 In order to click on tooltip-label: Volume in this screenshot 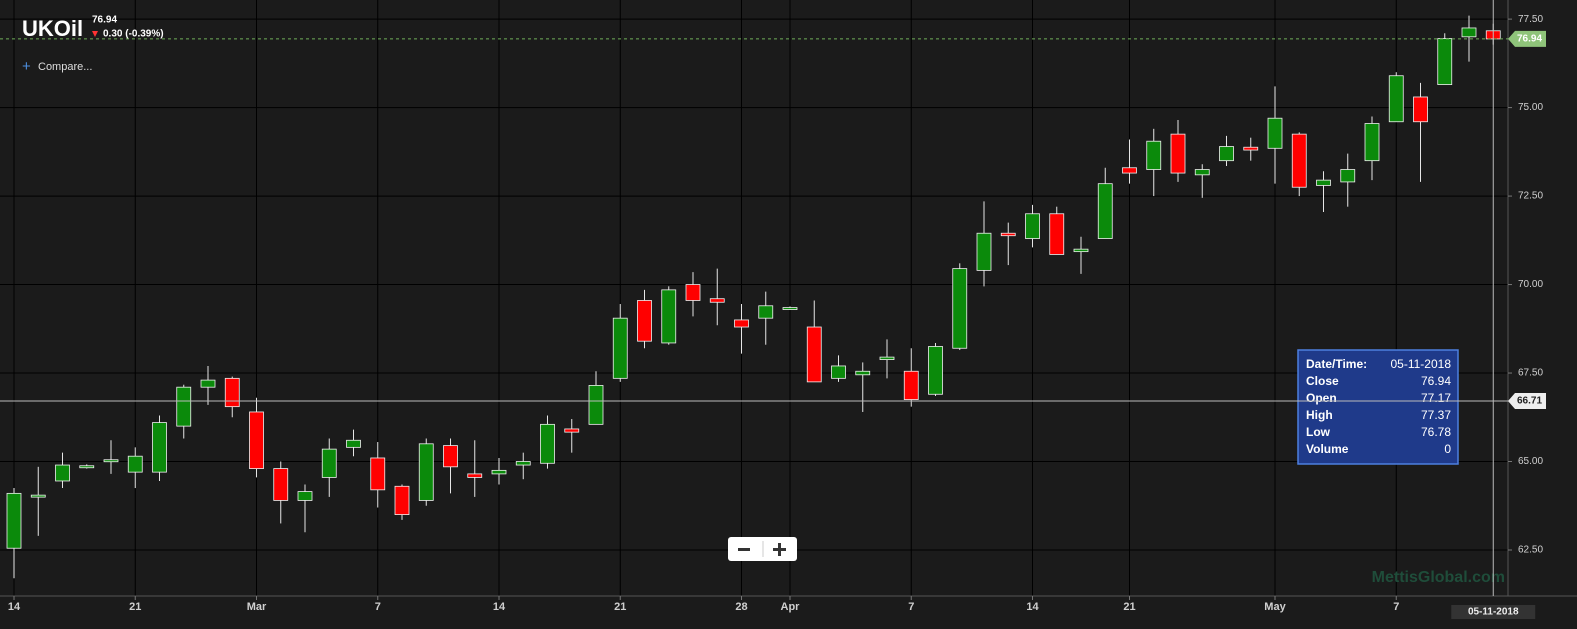, I will do `click(1327, 449)`.